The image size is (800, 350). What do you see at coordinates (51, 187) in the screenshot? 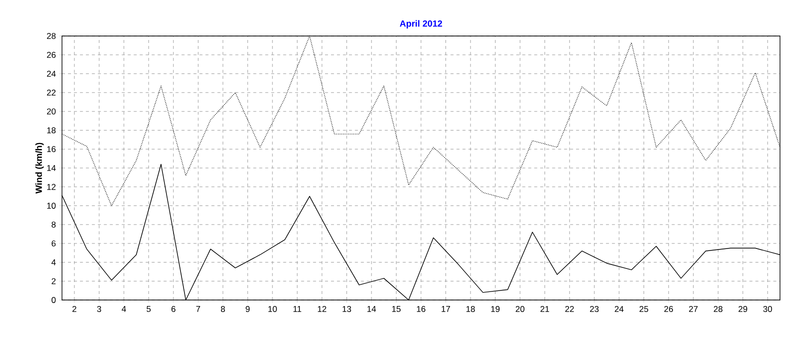
I see `y-tick-label: 12` at bounding box center [51, 187].